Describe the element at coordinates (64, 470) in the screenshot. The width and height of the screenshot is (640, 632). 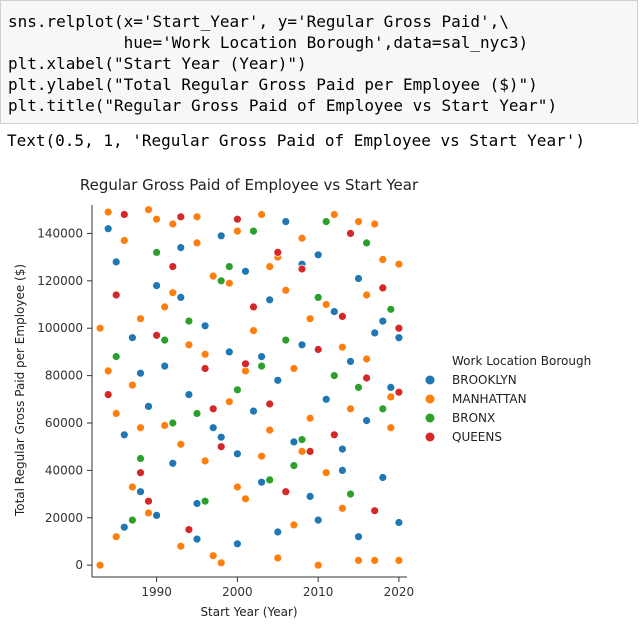
I see `y-tick-label: 40000` at that location.